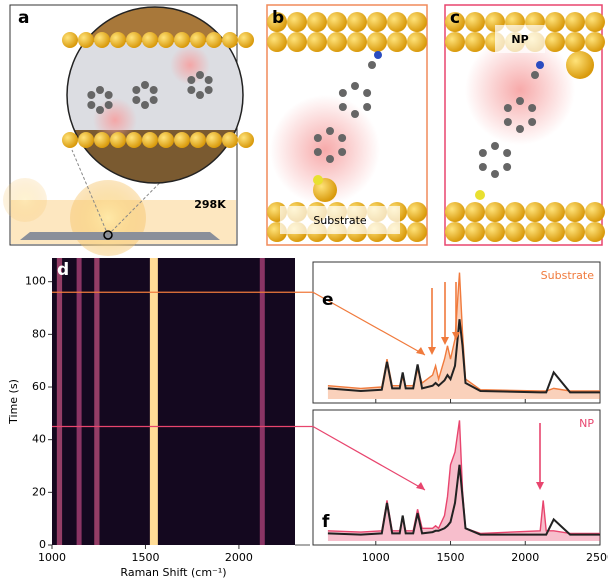 The image size is (608, 583). Describe the element at coordinates (35, 281) in the screenshot. I see `y-tick-label: 100` at that location.